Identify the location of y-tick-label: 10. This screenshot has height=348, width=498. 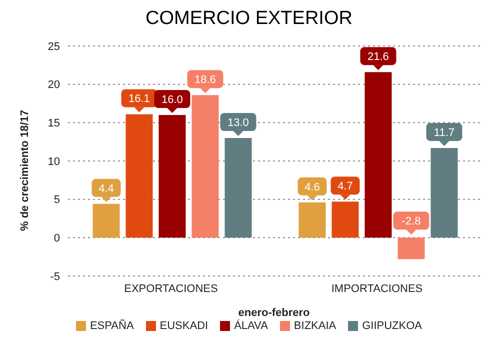
(54, 162).